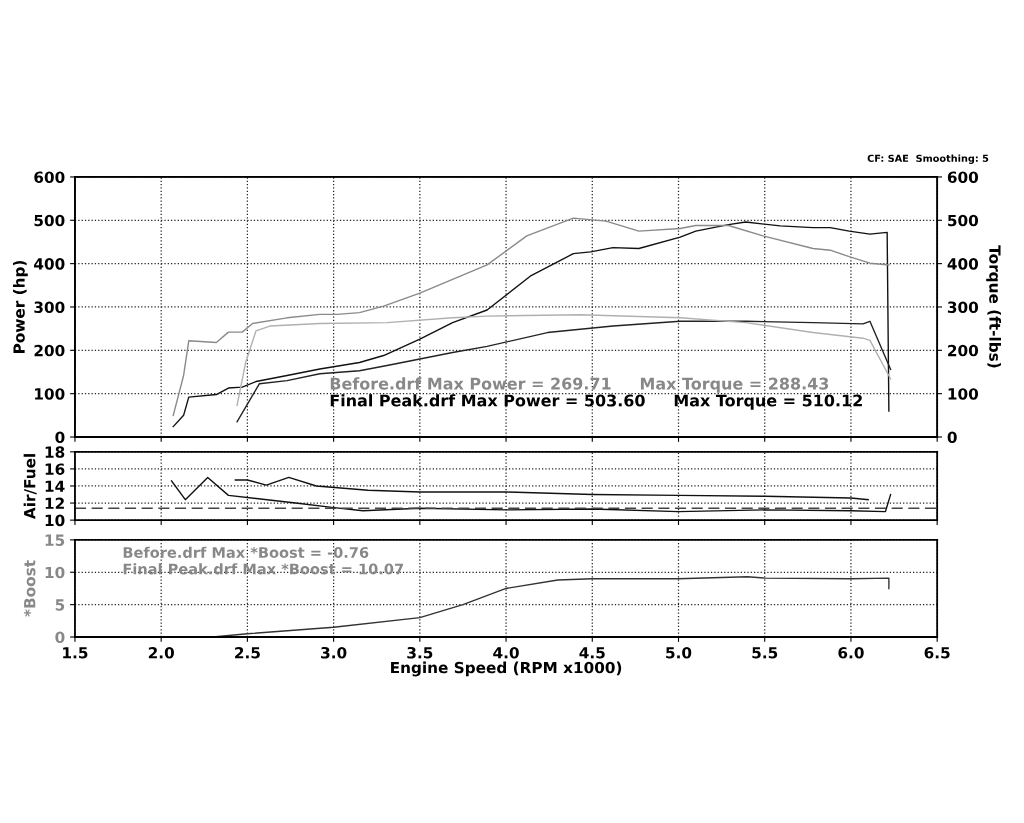  What do you see at coordinates (679, 652) in the screenshot?
I see `x-tick-label: 5.0` at bounding box center [679, 652].